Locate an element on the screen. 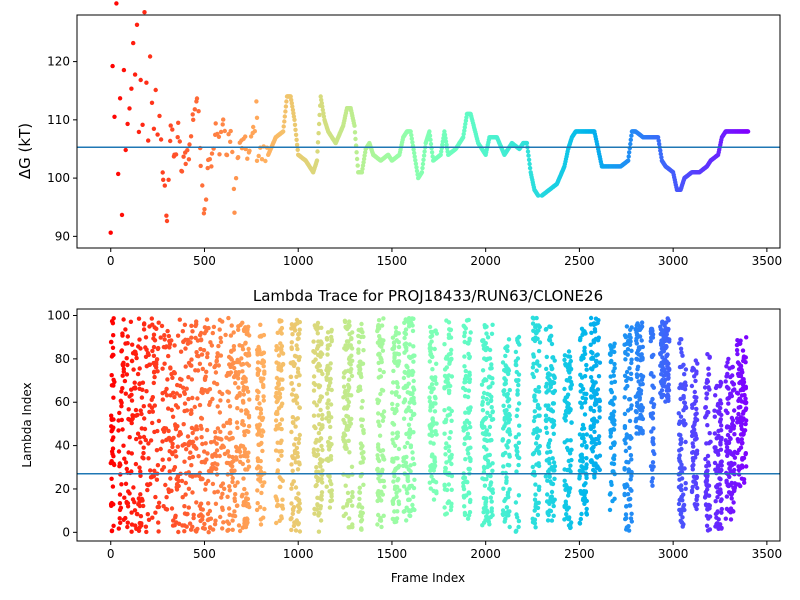  y-tick-label: 120 is located at coordinates (58, 62).